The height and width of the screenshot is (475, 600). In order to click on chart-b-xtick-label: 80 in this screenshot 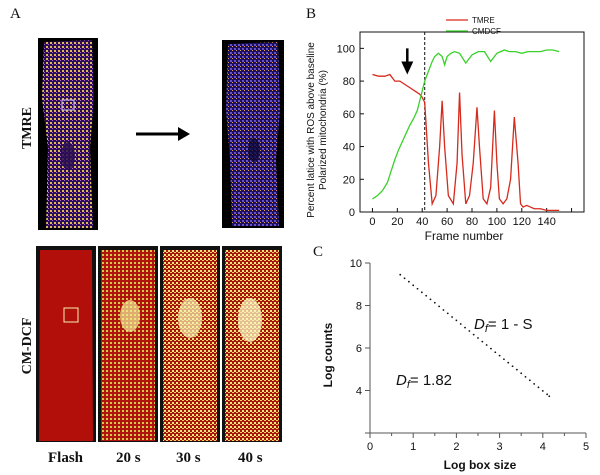, I will do `click(472, 222)`.